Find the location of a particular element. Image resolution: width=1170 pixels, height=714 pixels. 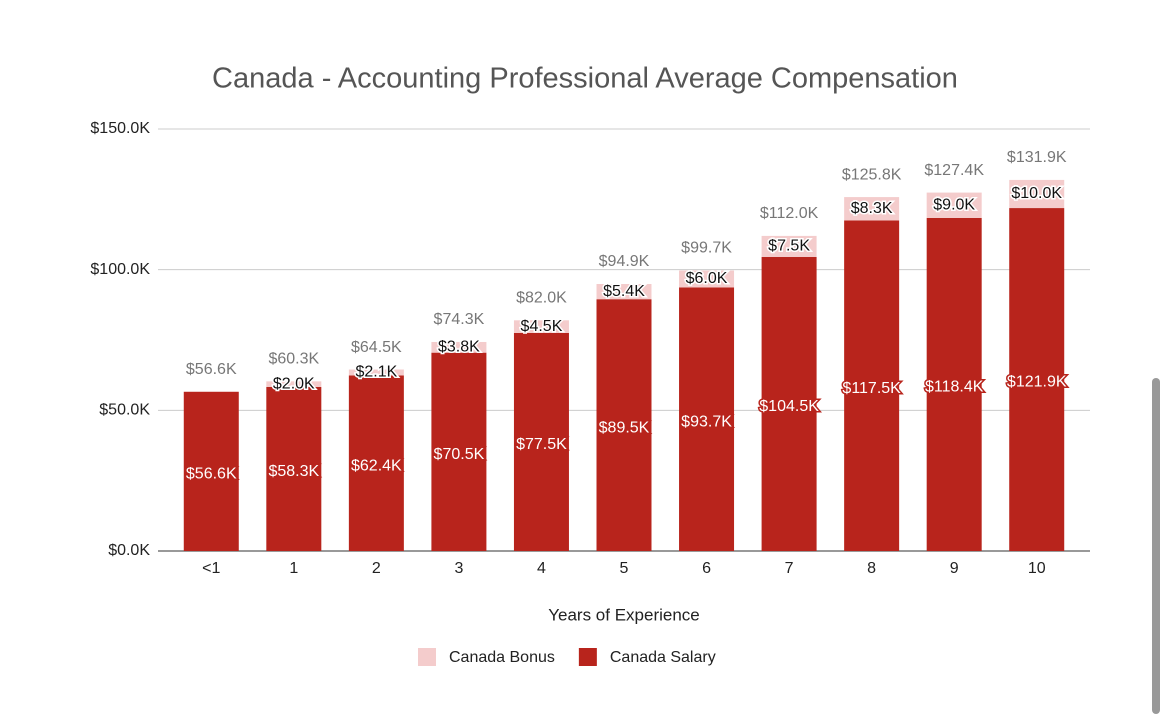

y-tick-label: $50.0K is located at coordinates (124, 410).